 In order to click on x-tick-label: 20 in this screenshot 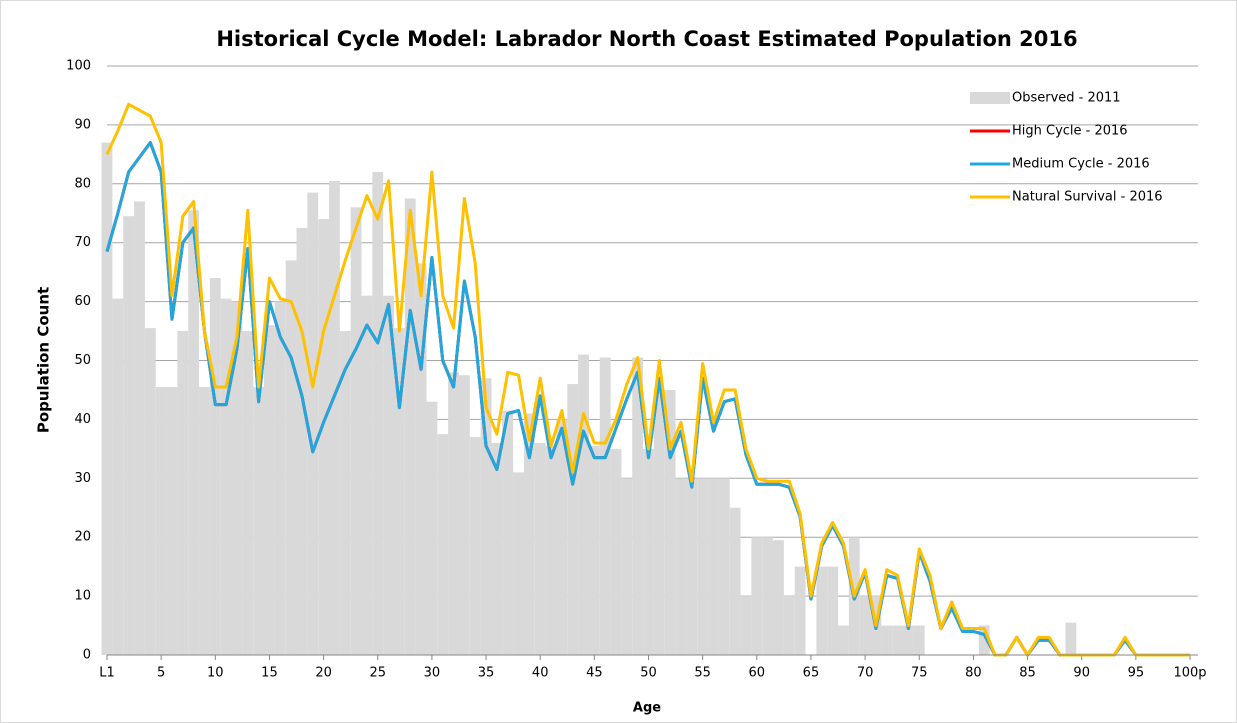, I will do `click(323, 673)`.